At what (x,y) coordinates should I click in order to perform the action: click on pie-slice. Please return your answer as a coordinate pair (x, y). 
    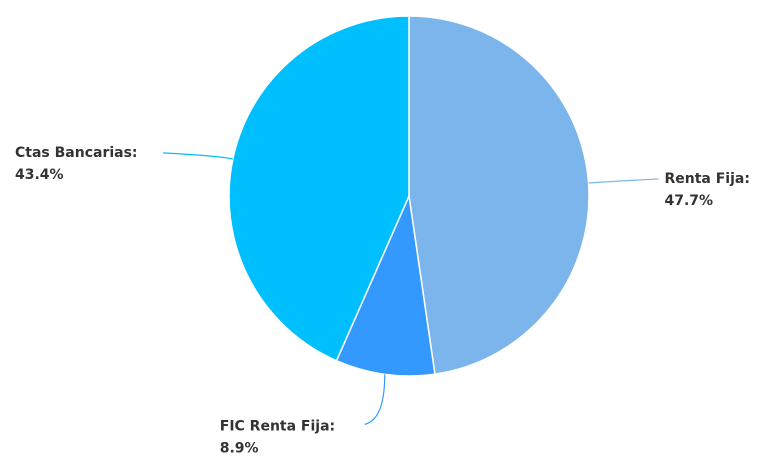
    Looking at the image, I should click on (385, 285).